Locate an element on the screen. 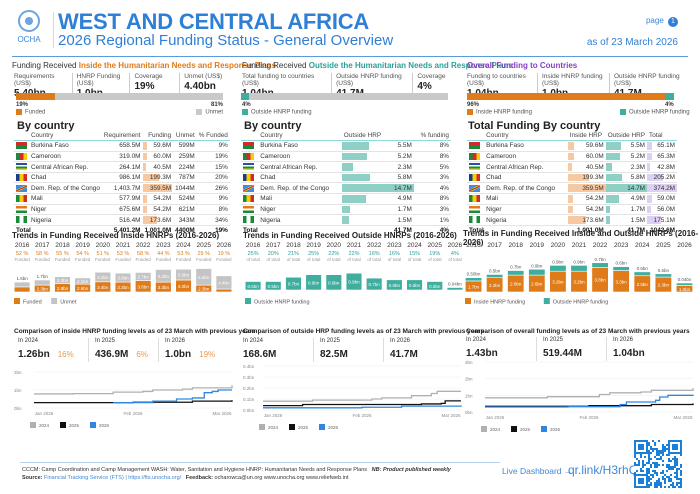  pct-label: 22% is located at coordinates (353, 254).